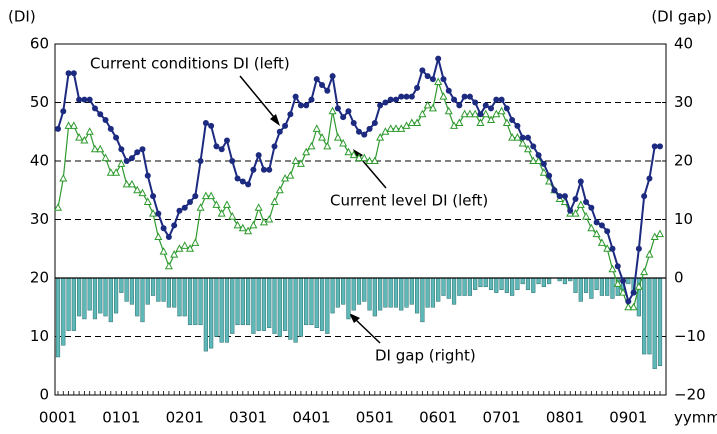  What do you see at coordinates (190, 64) in the screenshot?
I see `annotation: Current conditions DI (left)` at bounding box center [190, 64].